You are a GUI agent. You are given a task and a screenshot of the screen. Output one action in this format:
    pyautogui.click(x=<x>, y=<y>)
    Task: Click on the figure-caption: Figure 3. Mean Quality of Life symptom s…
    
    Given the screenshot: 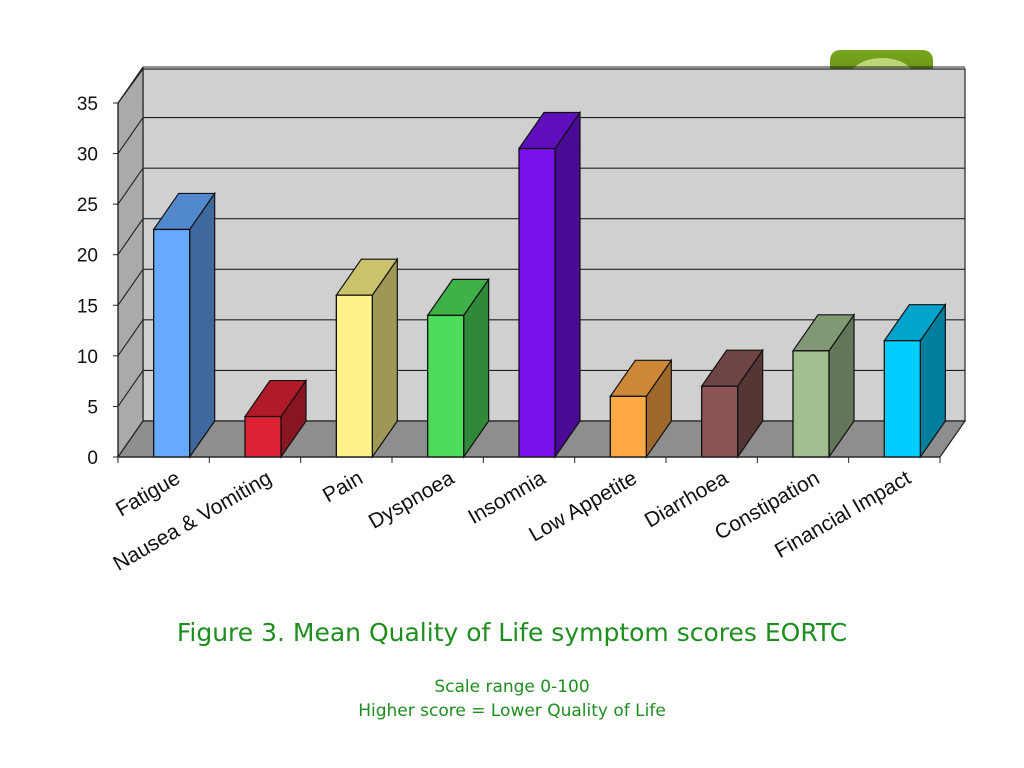 What is the action you would take?
    pyautogui.click(x=512, y=632)
    